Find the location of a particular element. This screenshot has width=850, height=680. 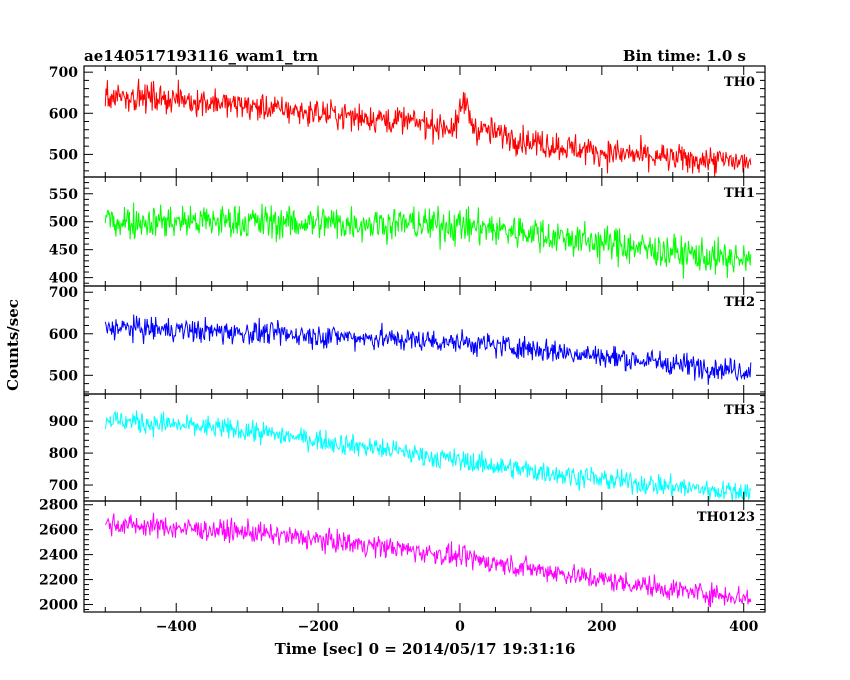

panel-th0: 500 600 700 TH0 is located at coordinates (407, 121).